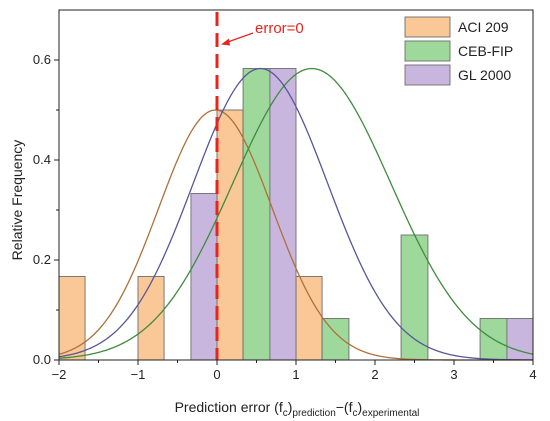  What do you see at coordinates (484, 75) in the screenshot?
I see `legend-label: GL 2000` at bounding box center [484, 75].